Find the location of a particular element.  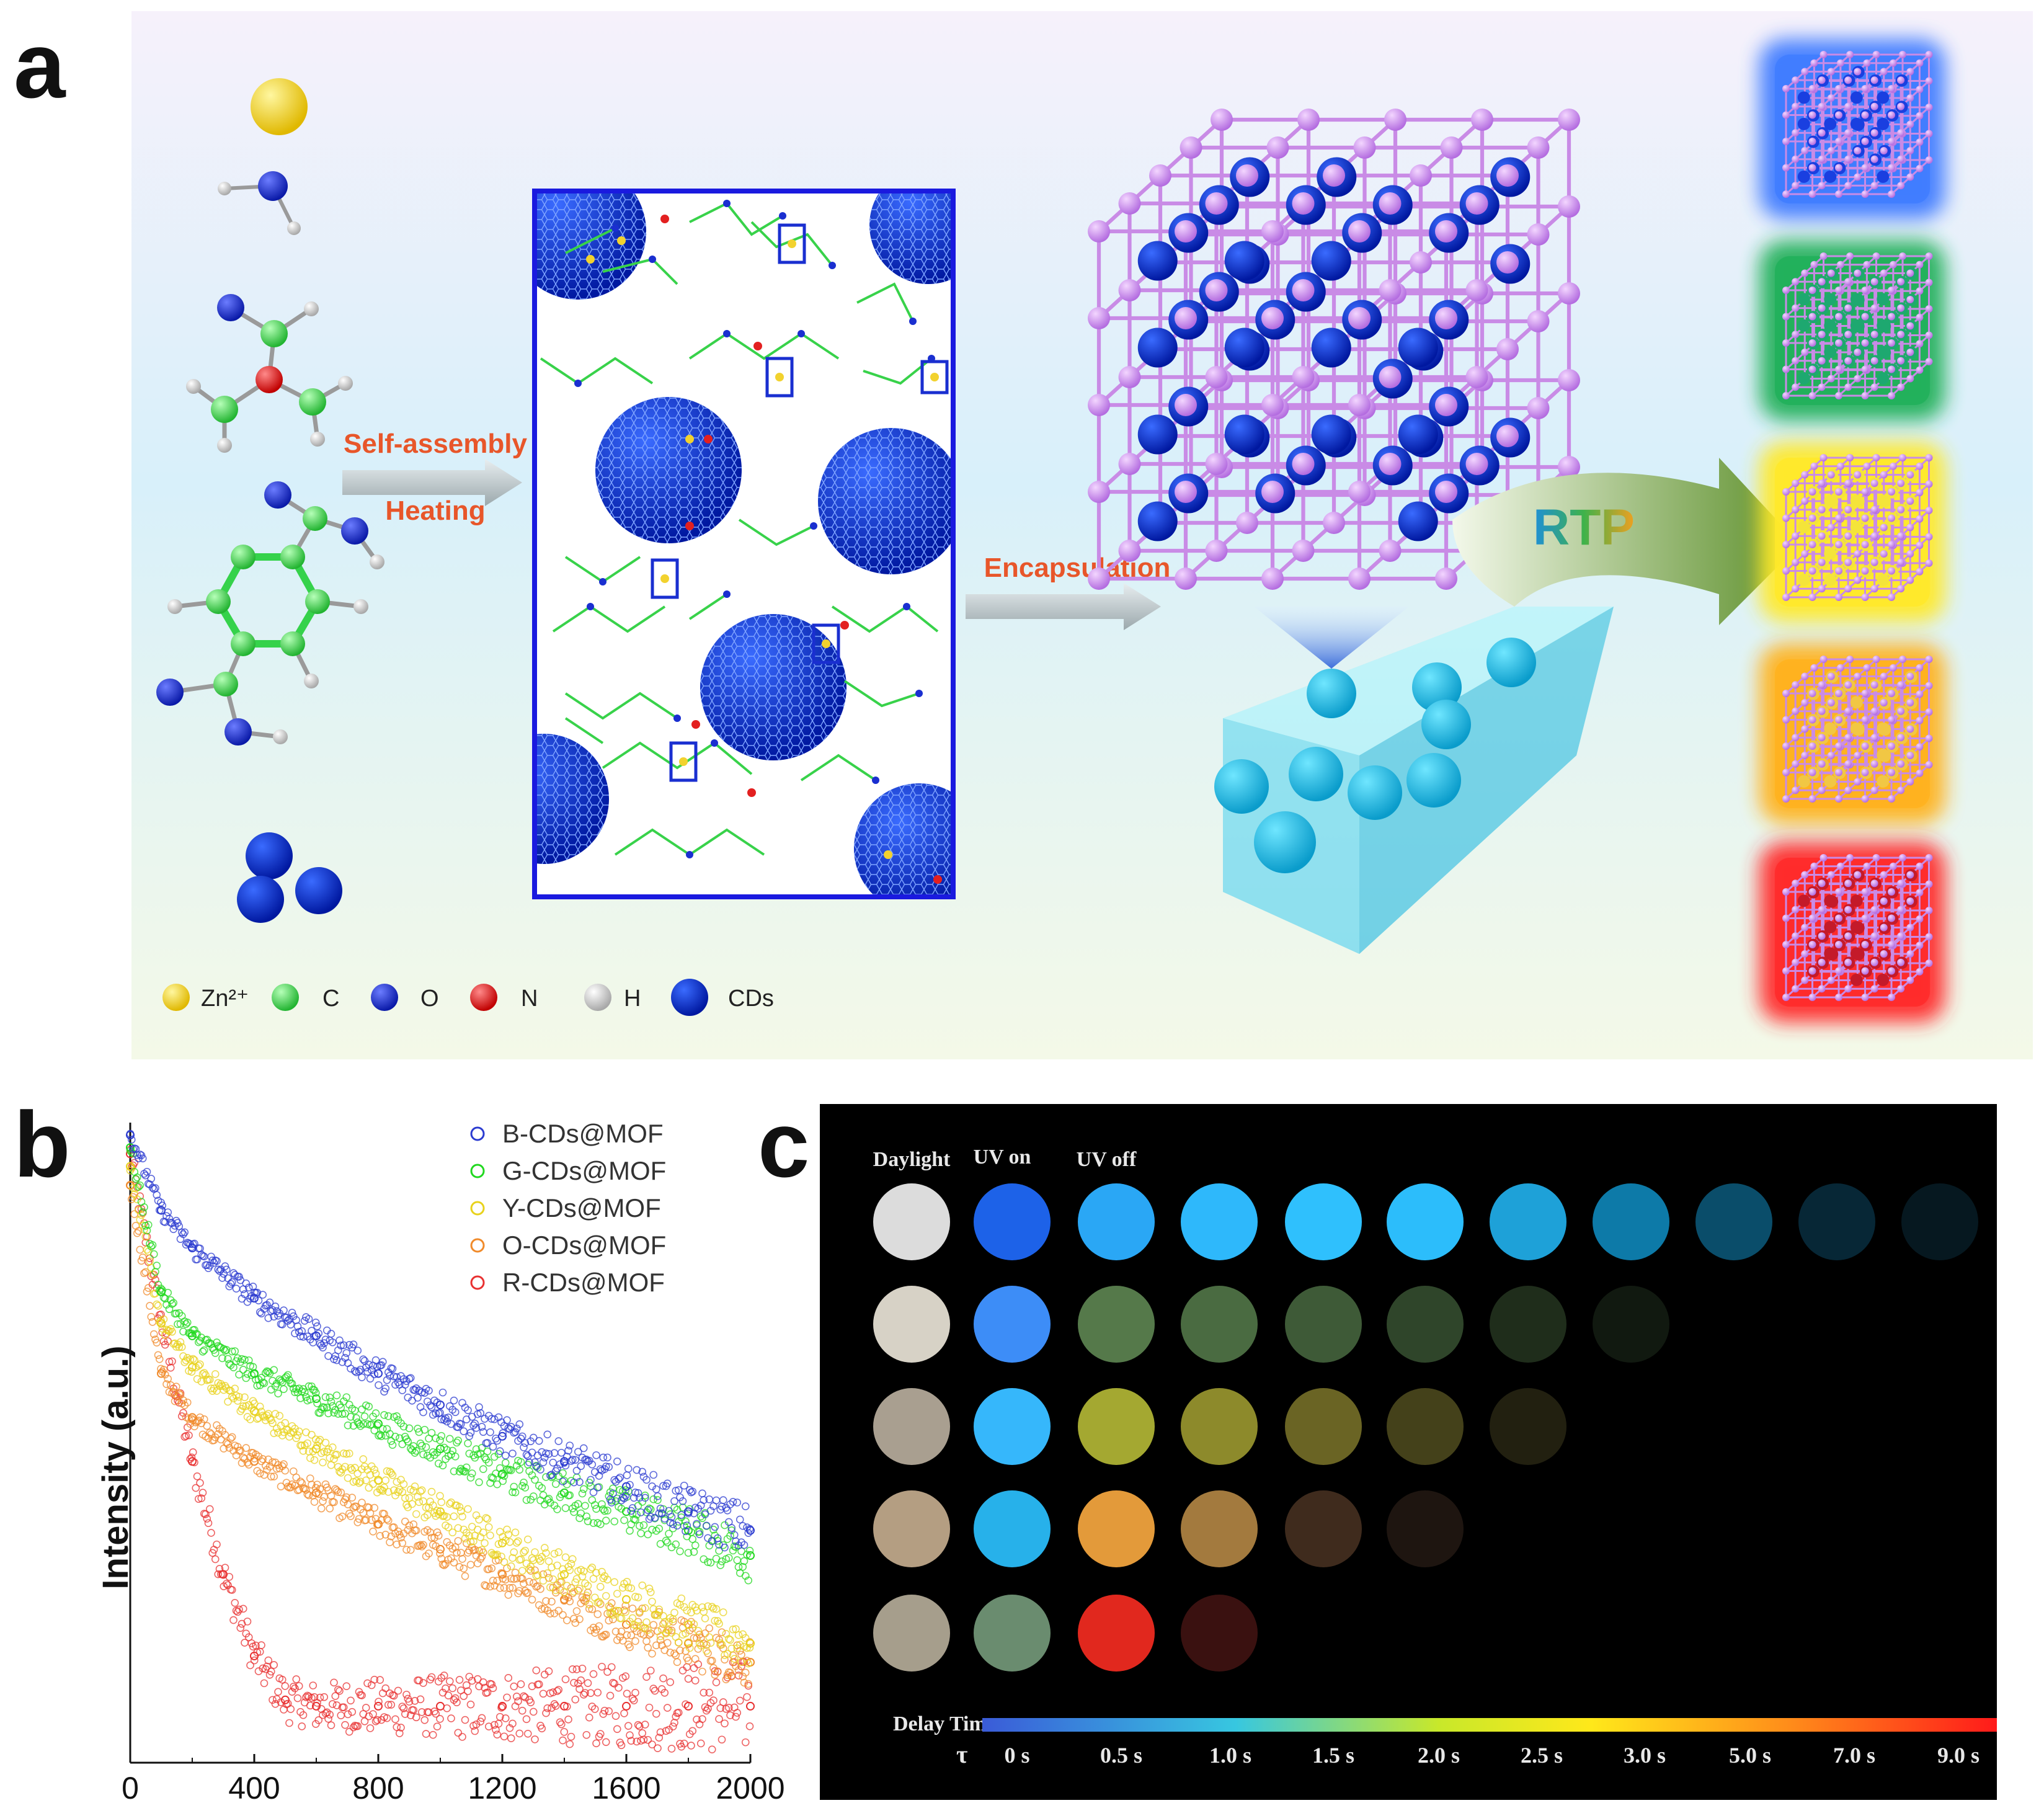

cd-sphere is located at coordinates (891, 501).